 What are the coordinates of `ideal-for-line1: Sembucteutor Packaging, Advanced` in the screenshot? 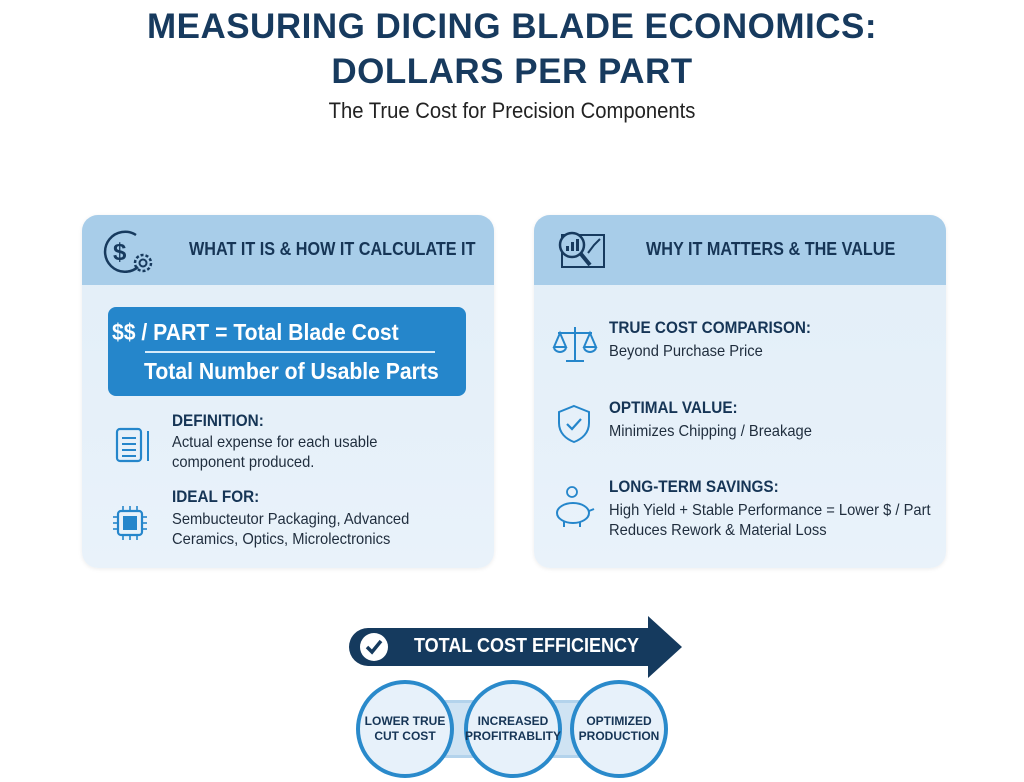 It's located at (291, 519).